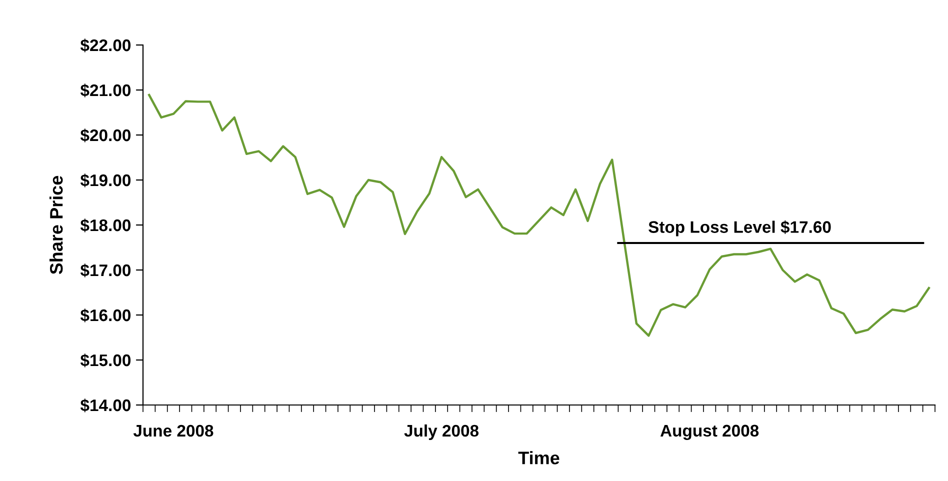 This screenshot has height=481, width=948. What do you see at coordinates (105, 45) in the screenshot?
I see `y-tick-label: $22.00` at bounding box center [105, 45].